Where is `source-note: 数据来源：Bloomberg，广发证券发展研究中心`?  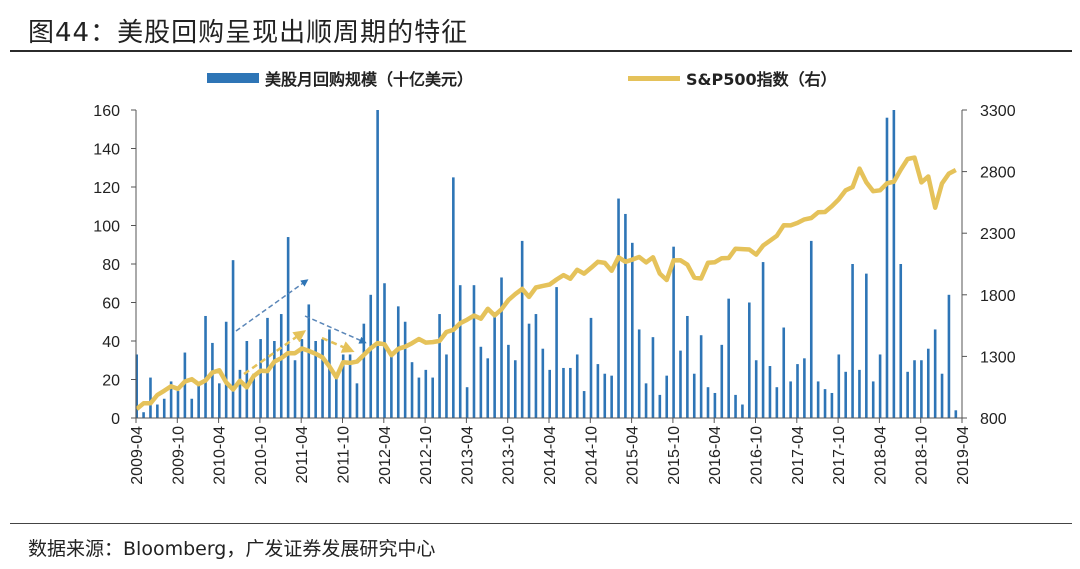 source-note: 数据来源：Bloomberg，广发证券发展研究中心 is located at coordinates (232, 549).